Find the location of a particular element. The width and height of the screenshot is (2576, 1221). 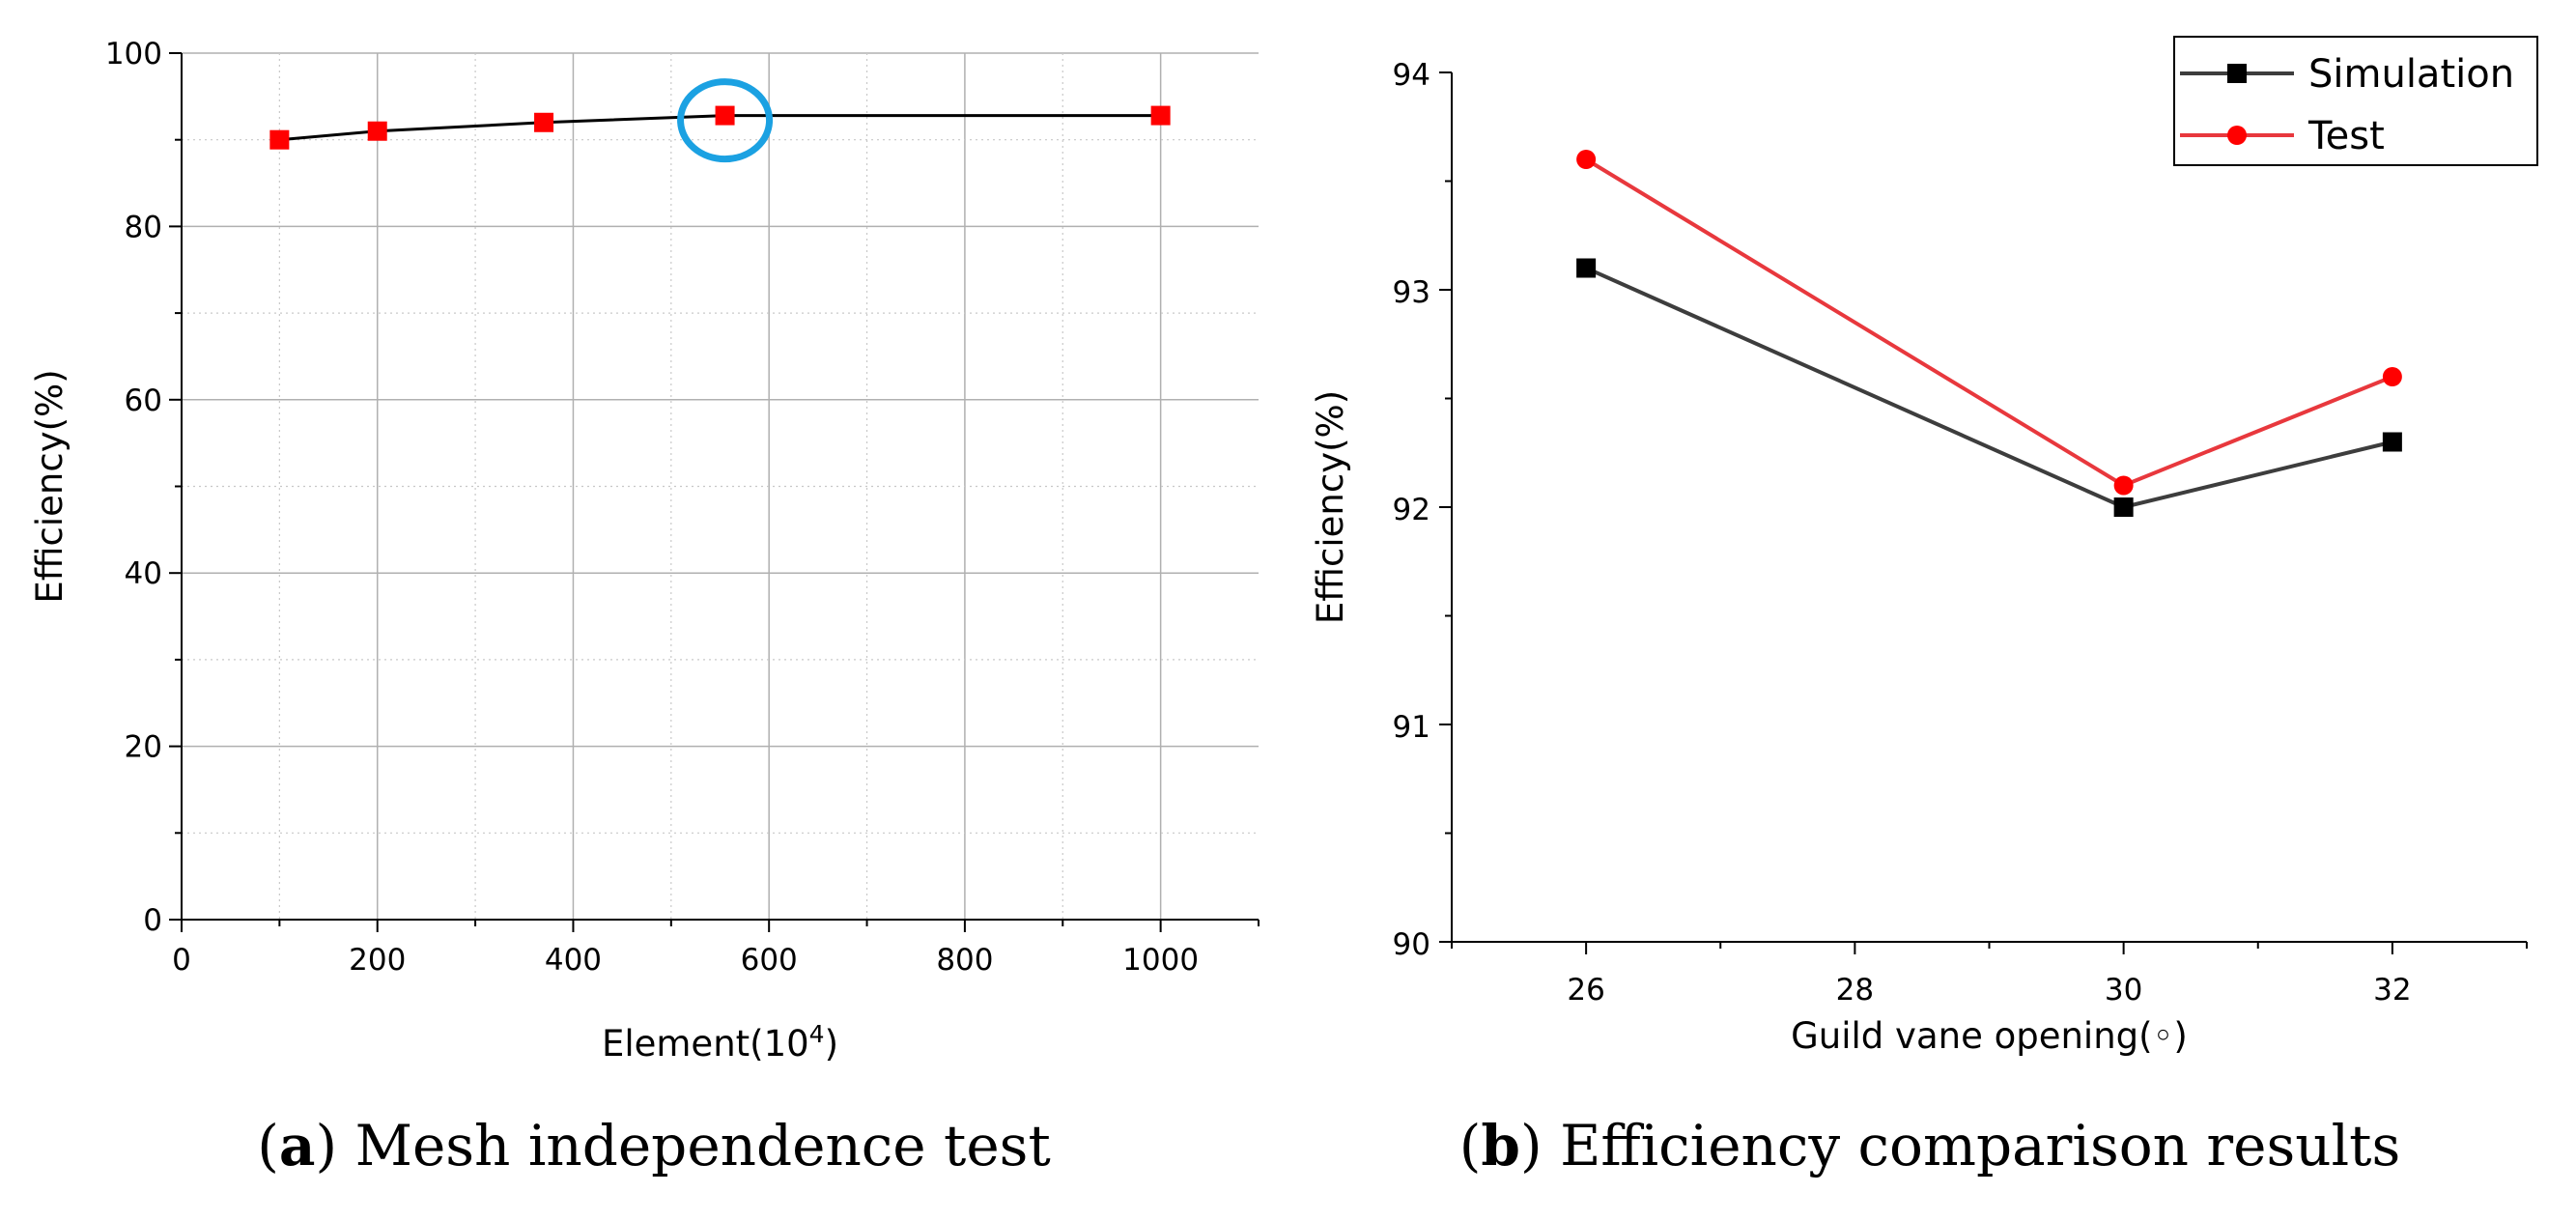

chart-a-y-tick-label: 20 is located at coordinates (143, 747).